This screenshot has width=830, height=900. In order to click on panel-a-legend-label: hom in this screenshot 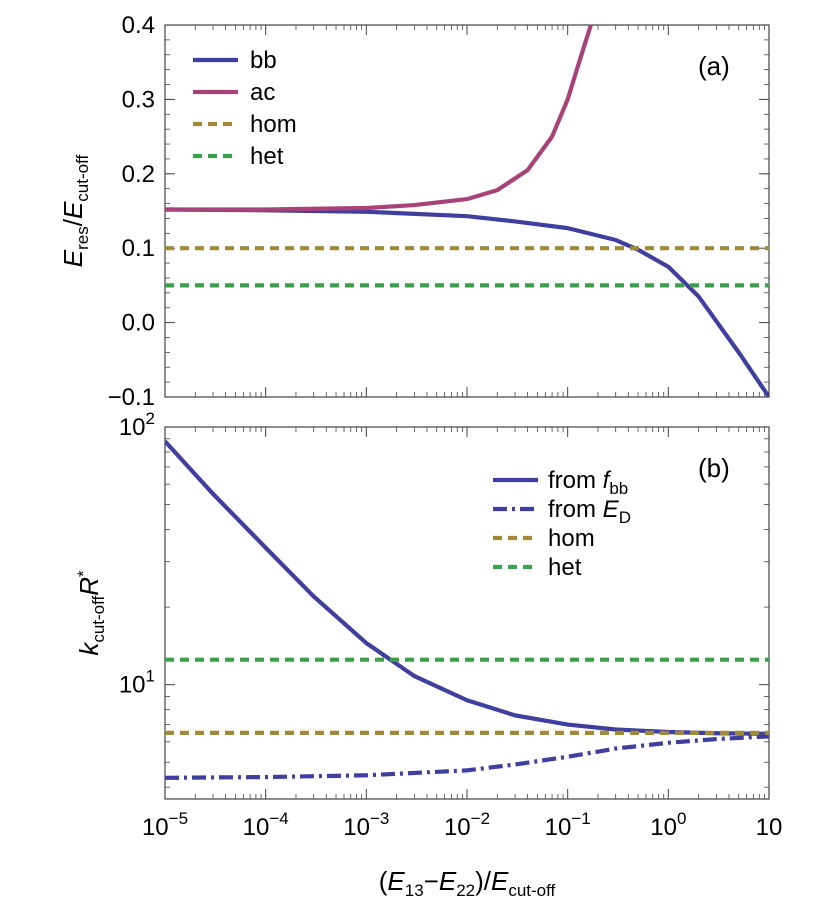, I will do `click(273, 124)`.